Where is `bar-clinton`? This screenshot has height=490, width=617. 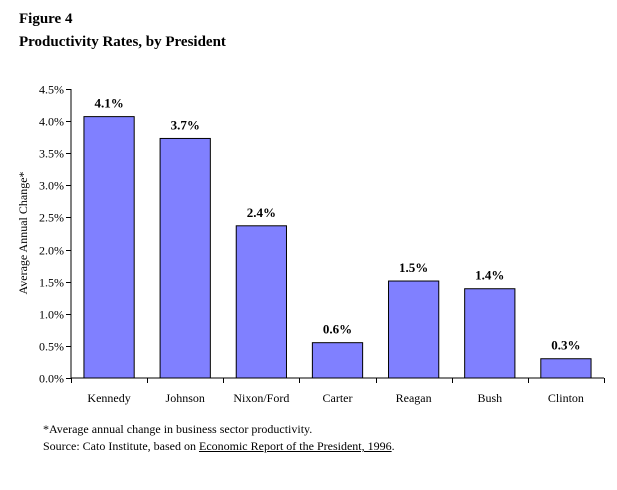
bar-clinton is located at coordinates (566, 368).